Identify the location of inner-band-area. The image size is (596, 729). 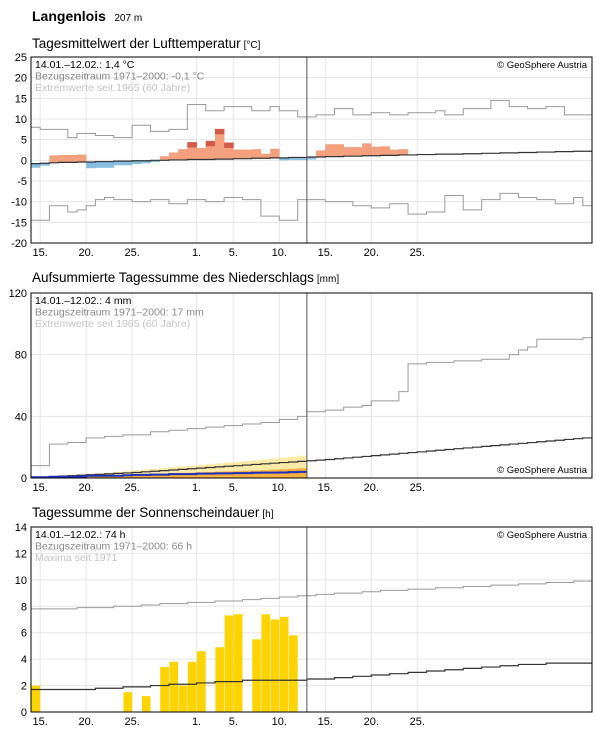
(169, 473).